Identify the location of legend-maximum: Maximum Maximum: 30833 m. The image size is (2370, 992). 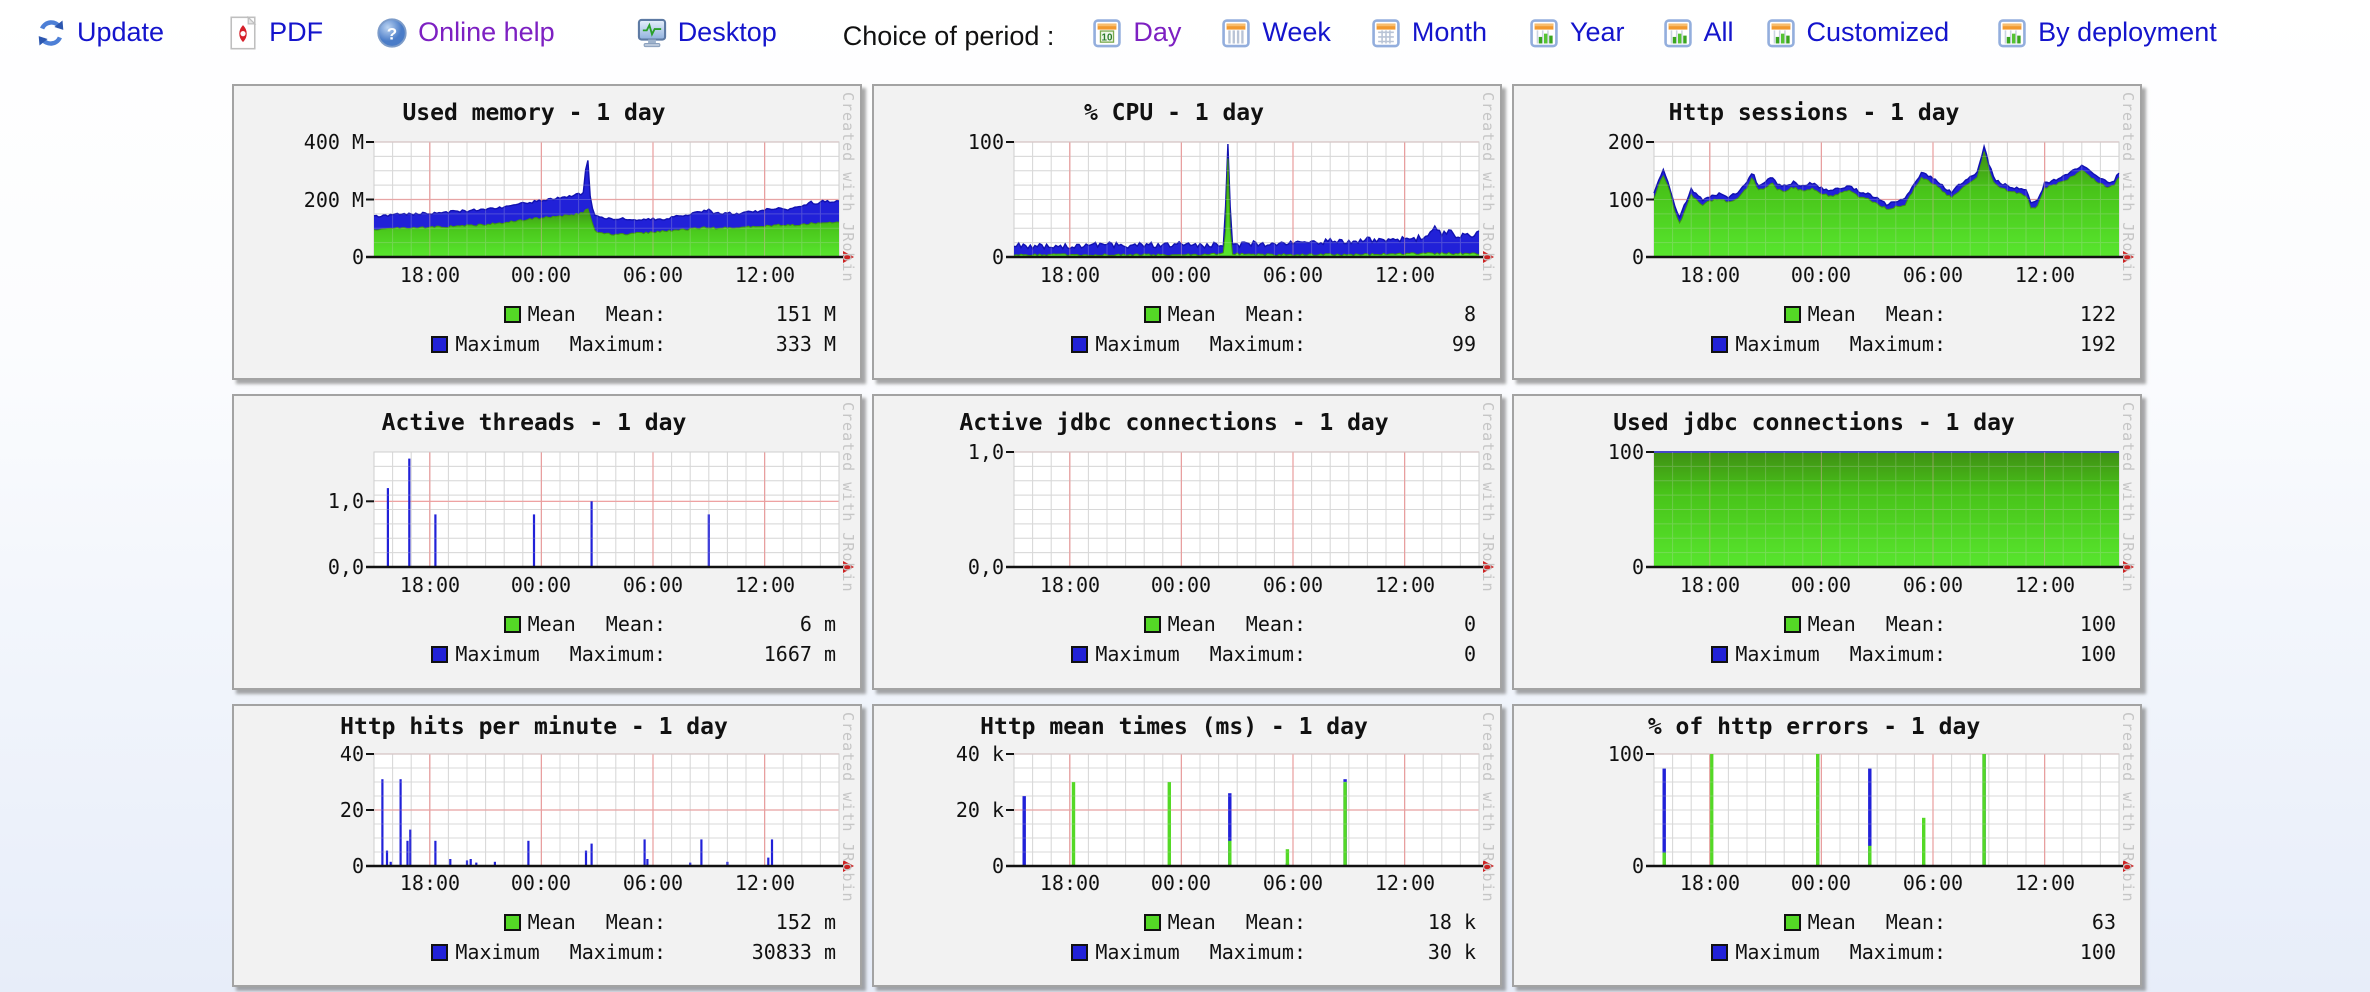
(535, 952).